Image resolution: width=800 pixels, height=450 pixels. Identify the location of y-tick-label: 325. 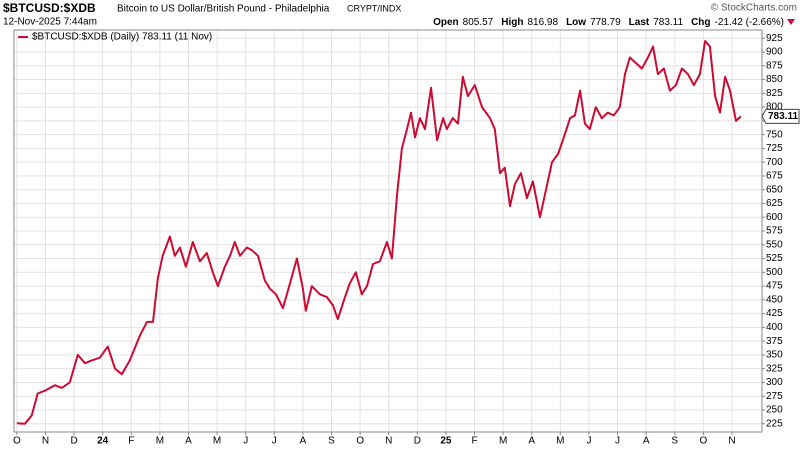
(774, 368).